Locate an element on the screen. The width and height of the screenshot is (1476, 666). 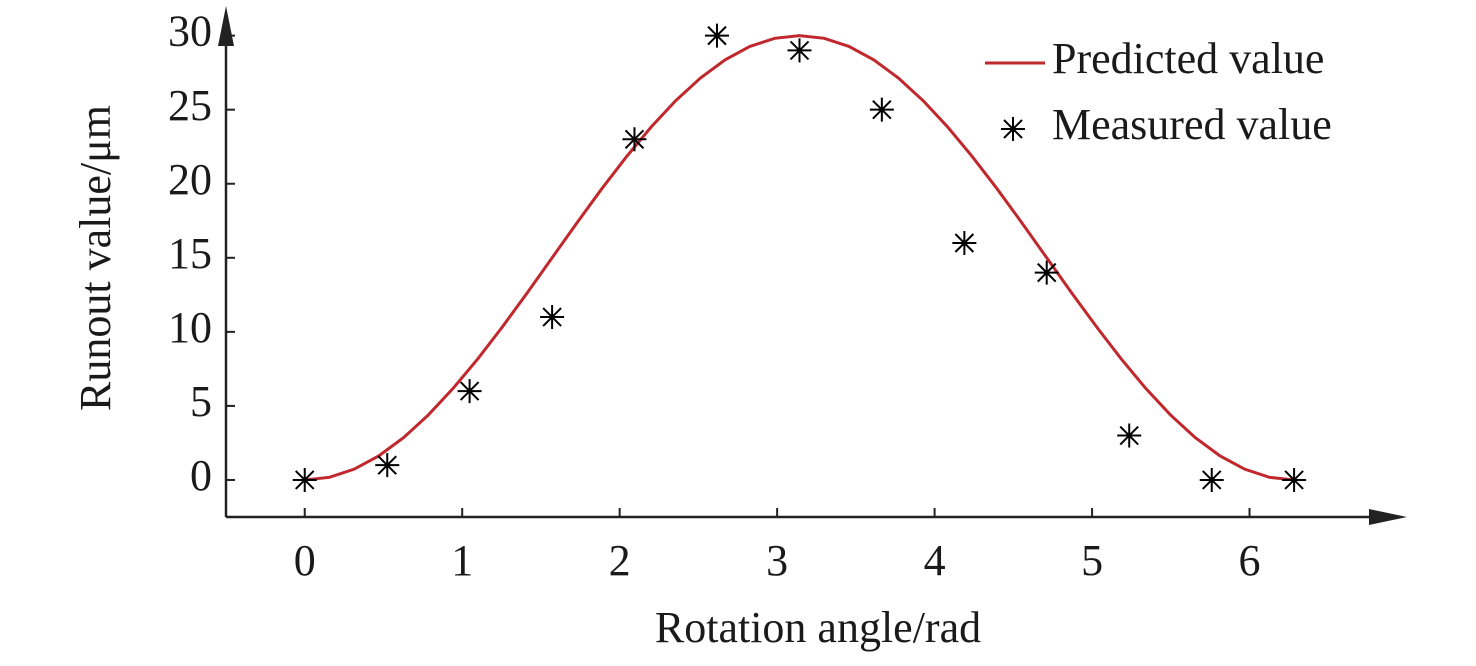
y-axis-arrow is located at coordinates (226, 26).